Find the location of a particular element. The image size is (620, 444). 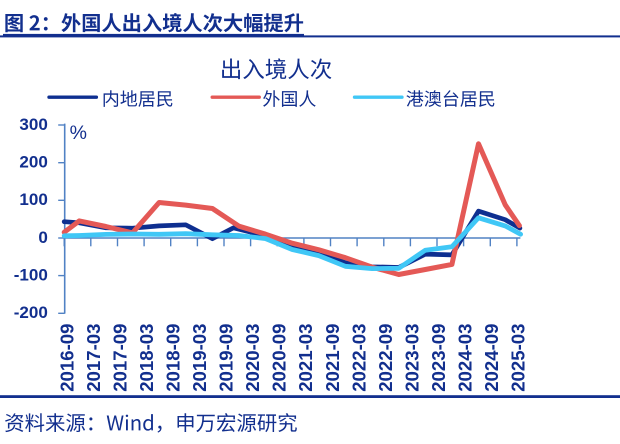

svg-text: 2024-03 is located at coordinates (465, 358).